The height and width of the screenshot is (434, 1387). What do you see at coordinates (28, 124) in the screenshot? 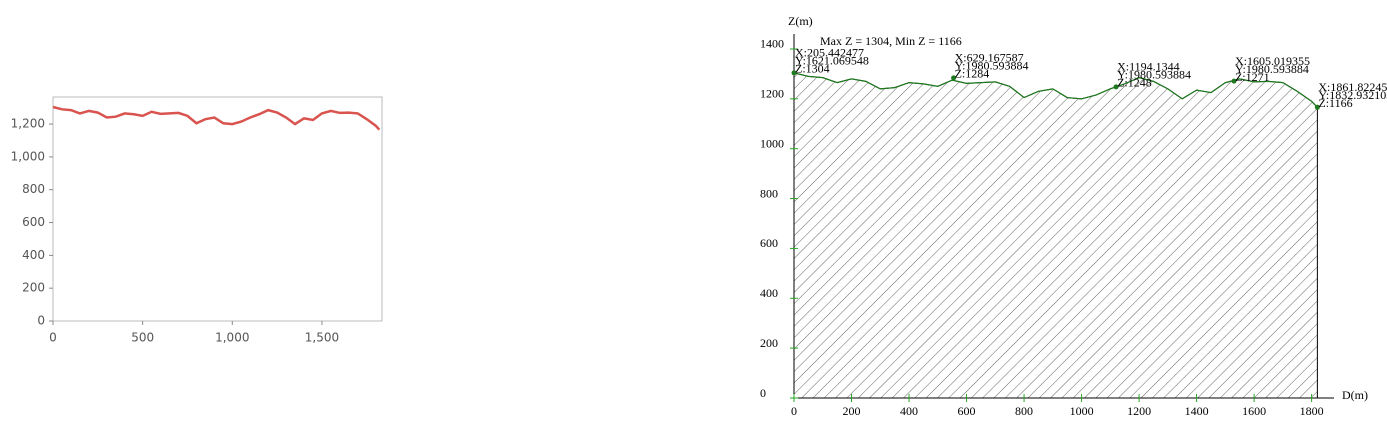
I see `y-tick-label: 1,200` at bounding box center [28, 124].